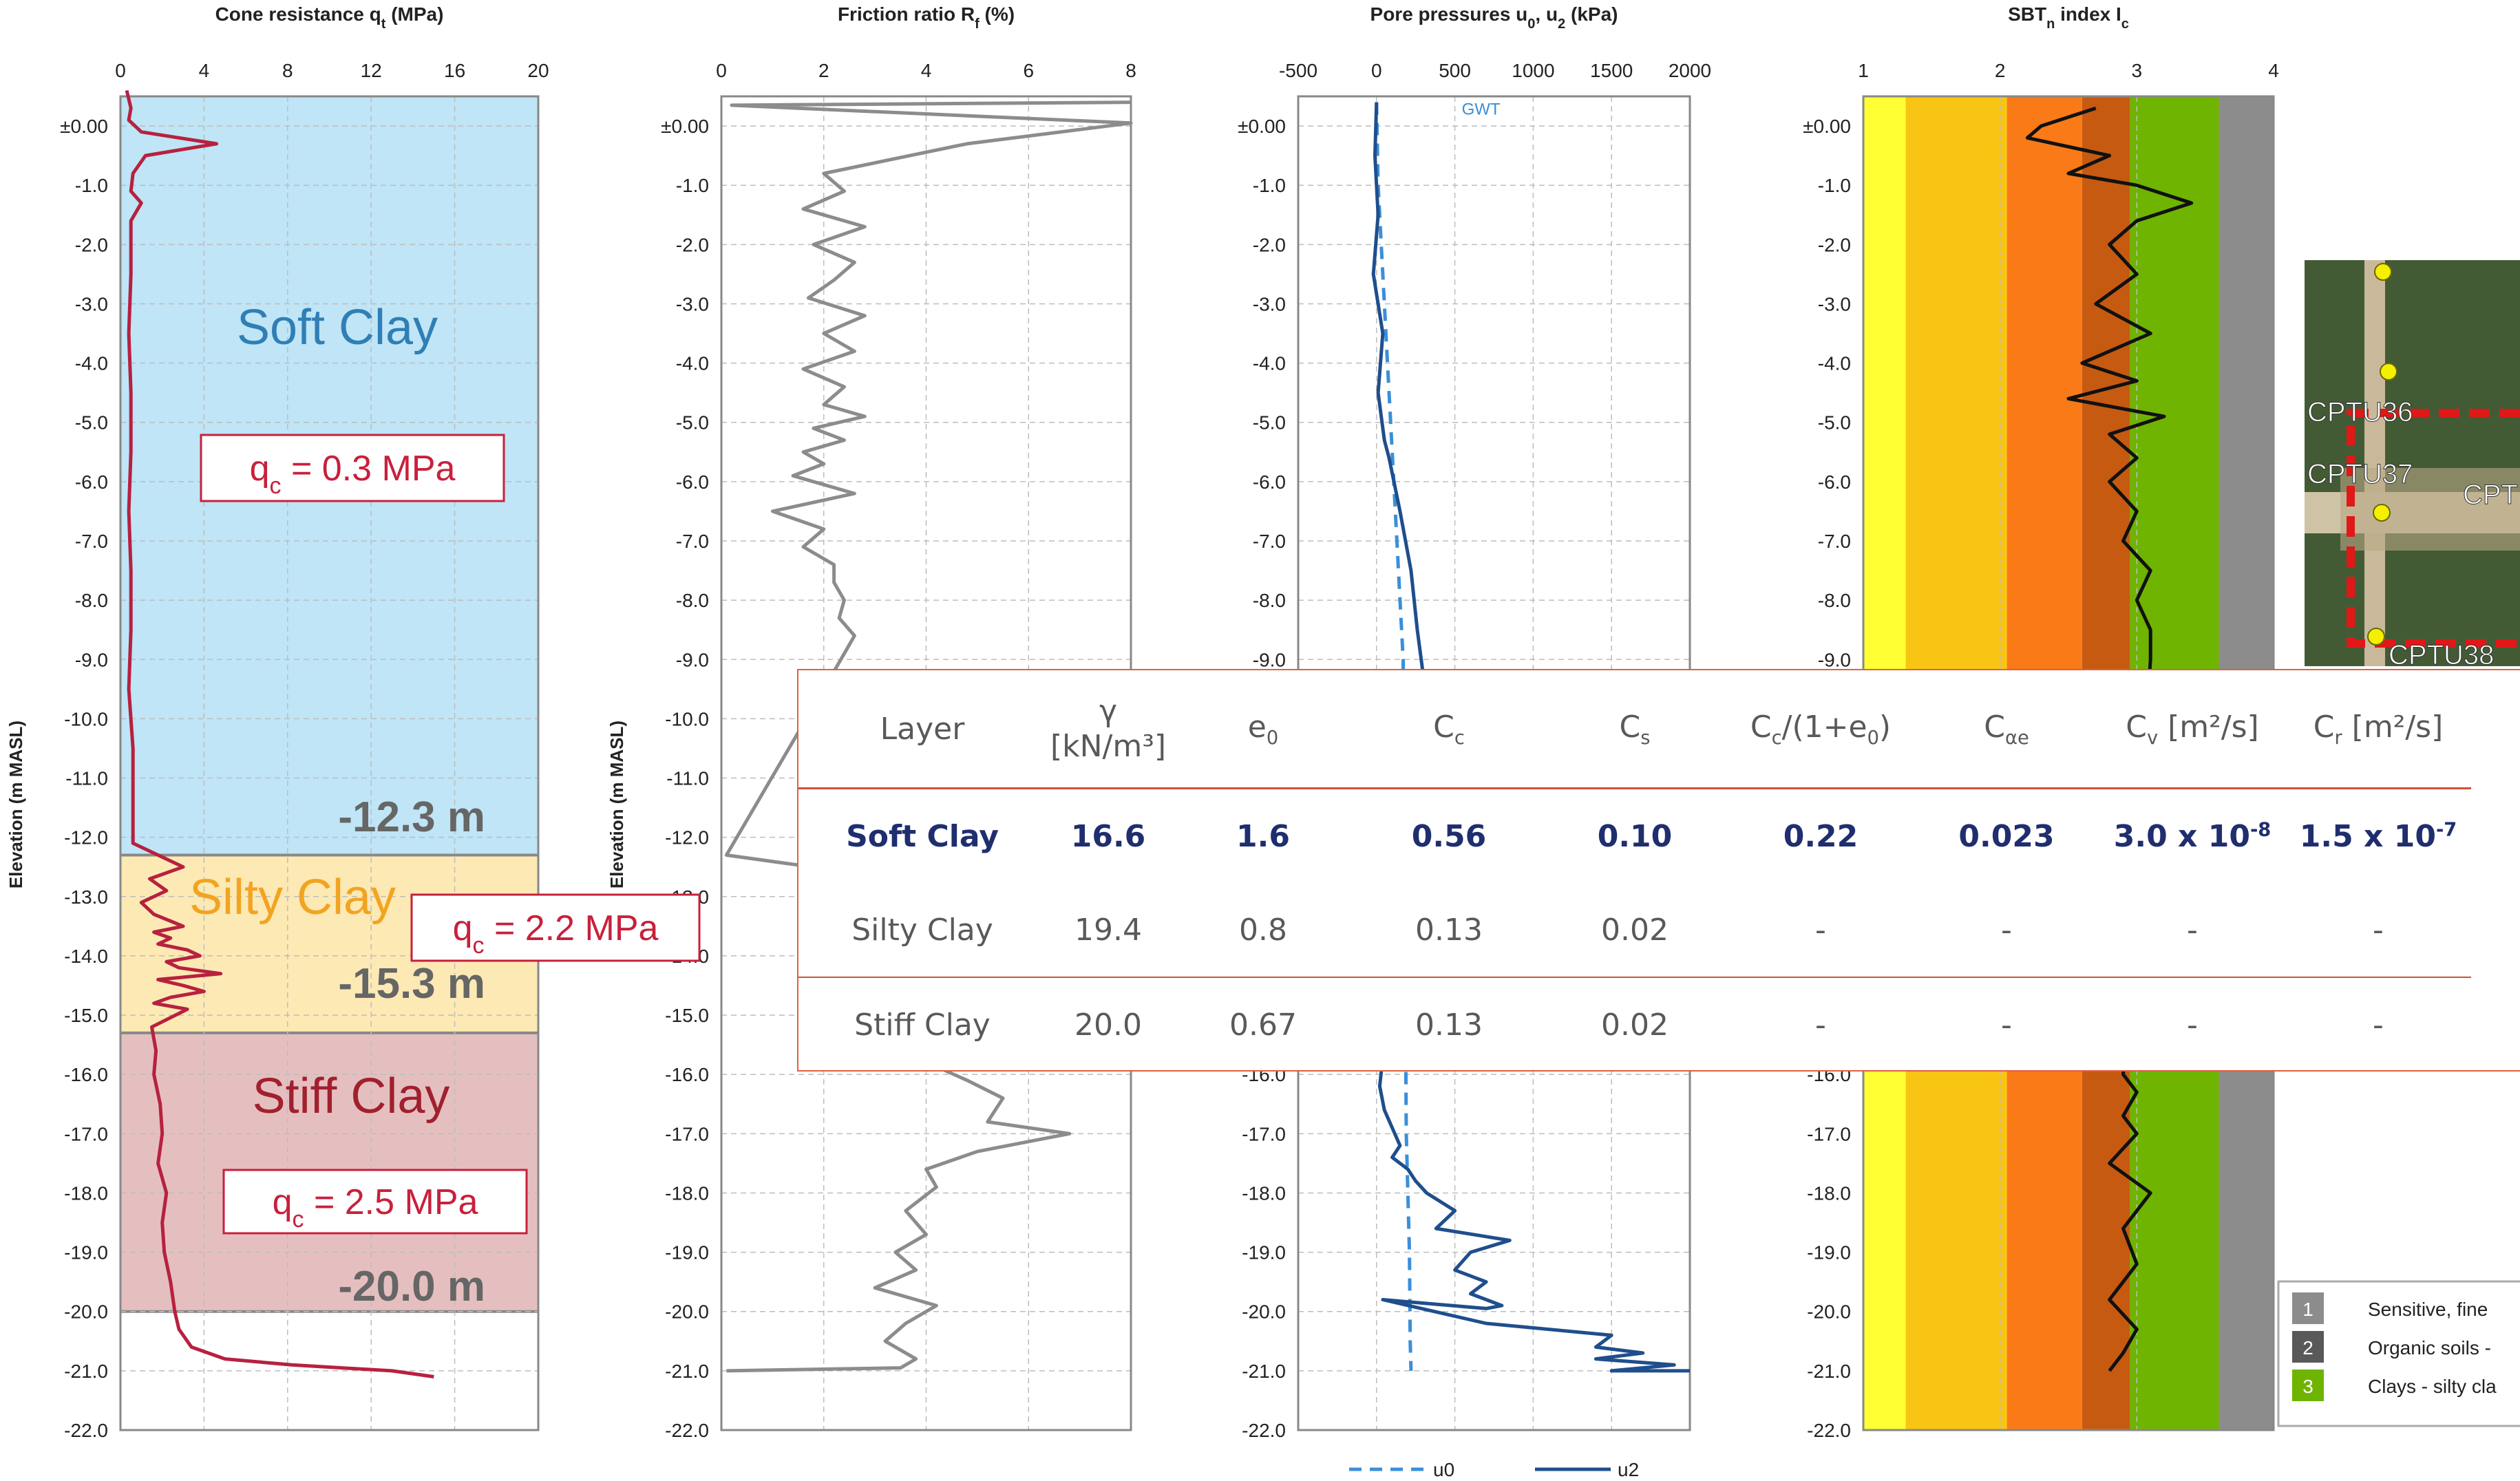 The width and height of the screenshot is (2520, 1481). What do you see at coordinates (1690, 70) in the screenshot?
I see `x-tick-label: 2000` at bounding box center [1690, 70].